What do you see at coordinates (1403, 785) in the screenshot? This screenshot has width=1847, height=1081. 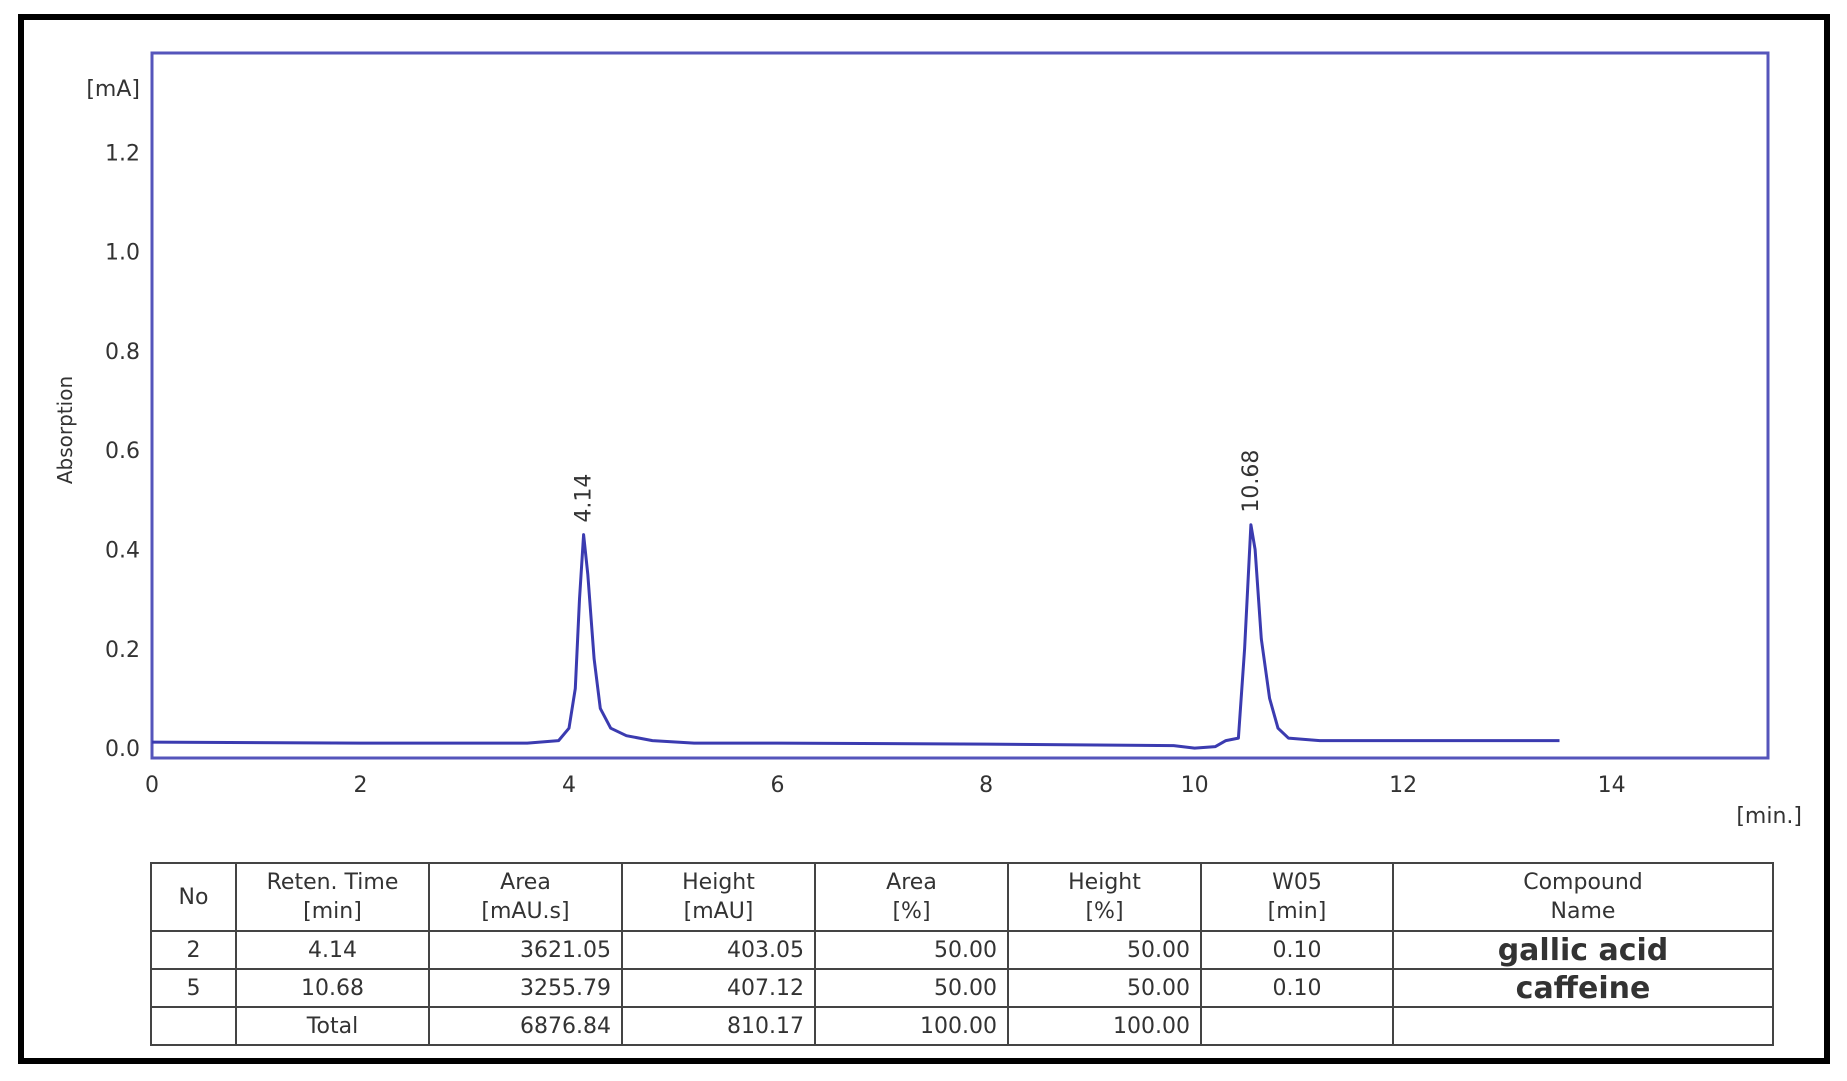 I see `x-tick-label: 12` at bounding box center [1403, 785].